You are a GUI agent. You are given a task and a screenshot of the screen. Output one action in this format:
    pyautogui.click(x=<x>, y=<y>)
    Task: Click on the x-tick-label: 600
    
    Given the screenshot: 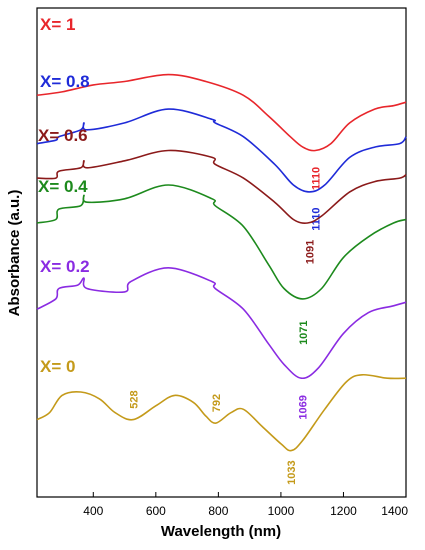 What is the action you would take?
    pyautogui.click(x=156, y=511)
    